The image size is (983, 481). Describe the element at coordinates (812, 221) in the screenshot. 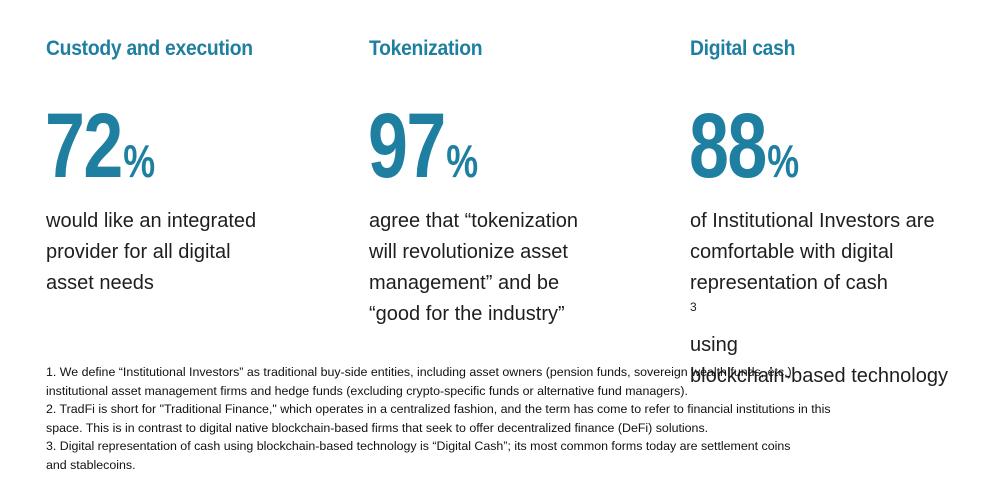

I see `stat-description-line: of Institutional Investors are` at that location.